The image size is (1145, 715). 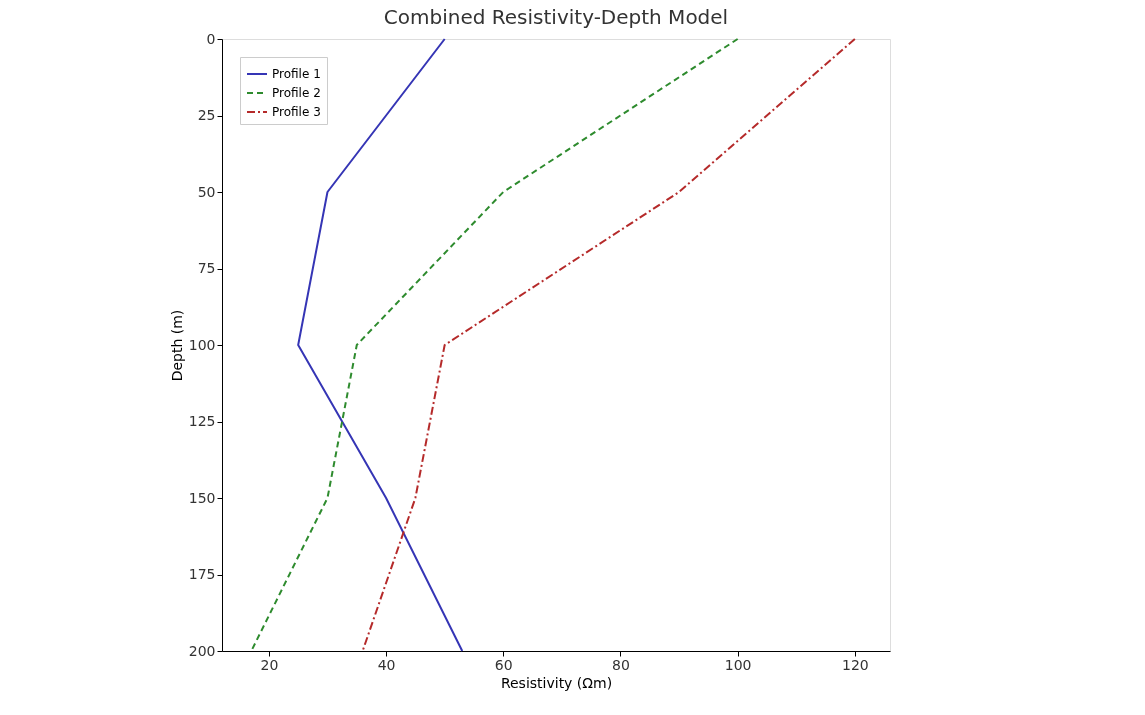 I want to click on y-tick-label: 25, so click(x=206, y=115).